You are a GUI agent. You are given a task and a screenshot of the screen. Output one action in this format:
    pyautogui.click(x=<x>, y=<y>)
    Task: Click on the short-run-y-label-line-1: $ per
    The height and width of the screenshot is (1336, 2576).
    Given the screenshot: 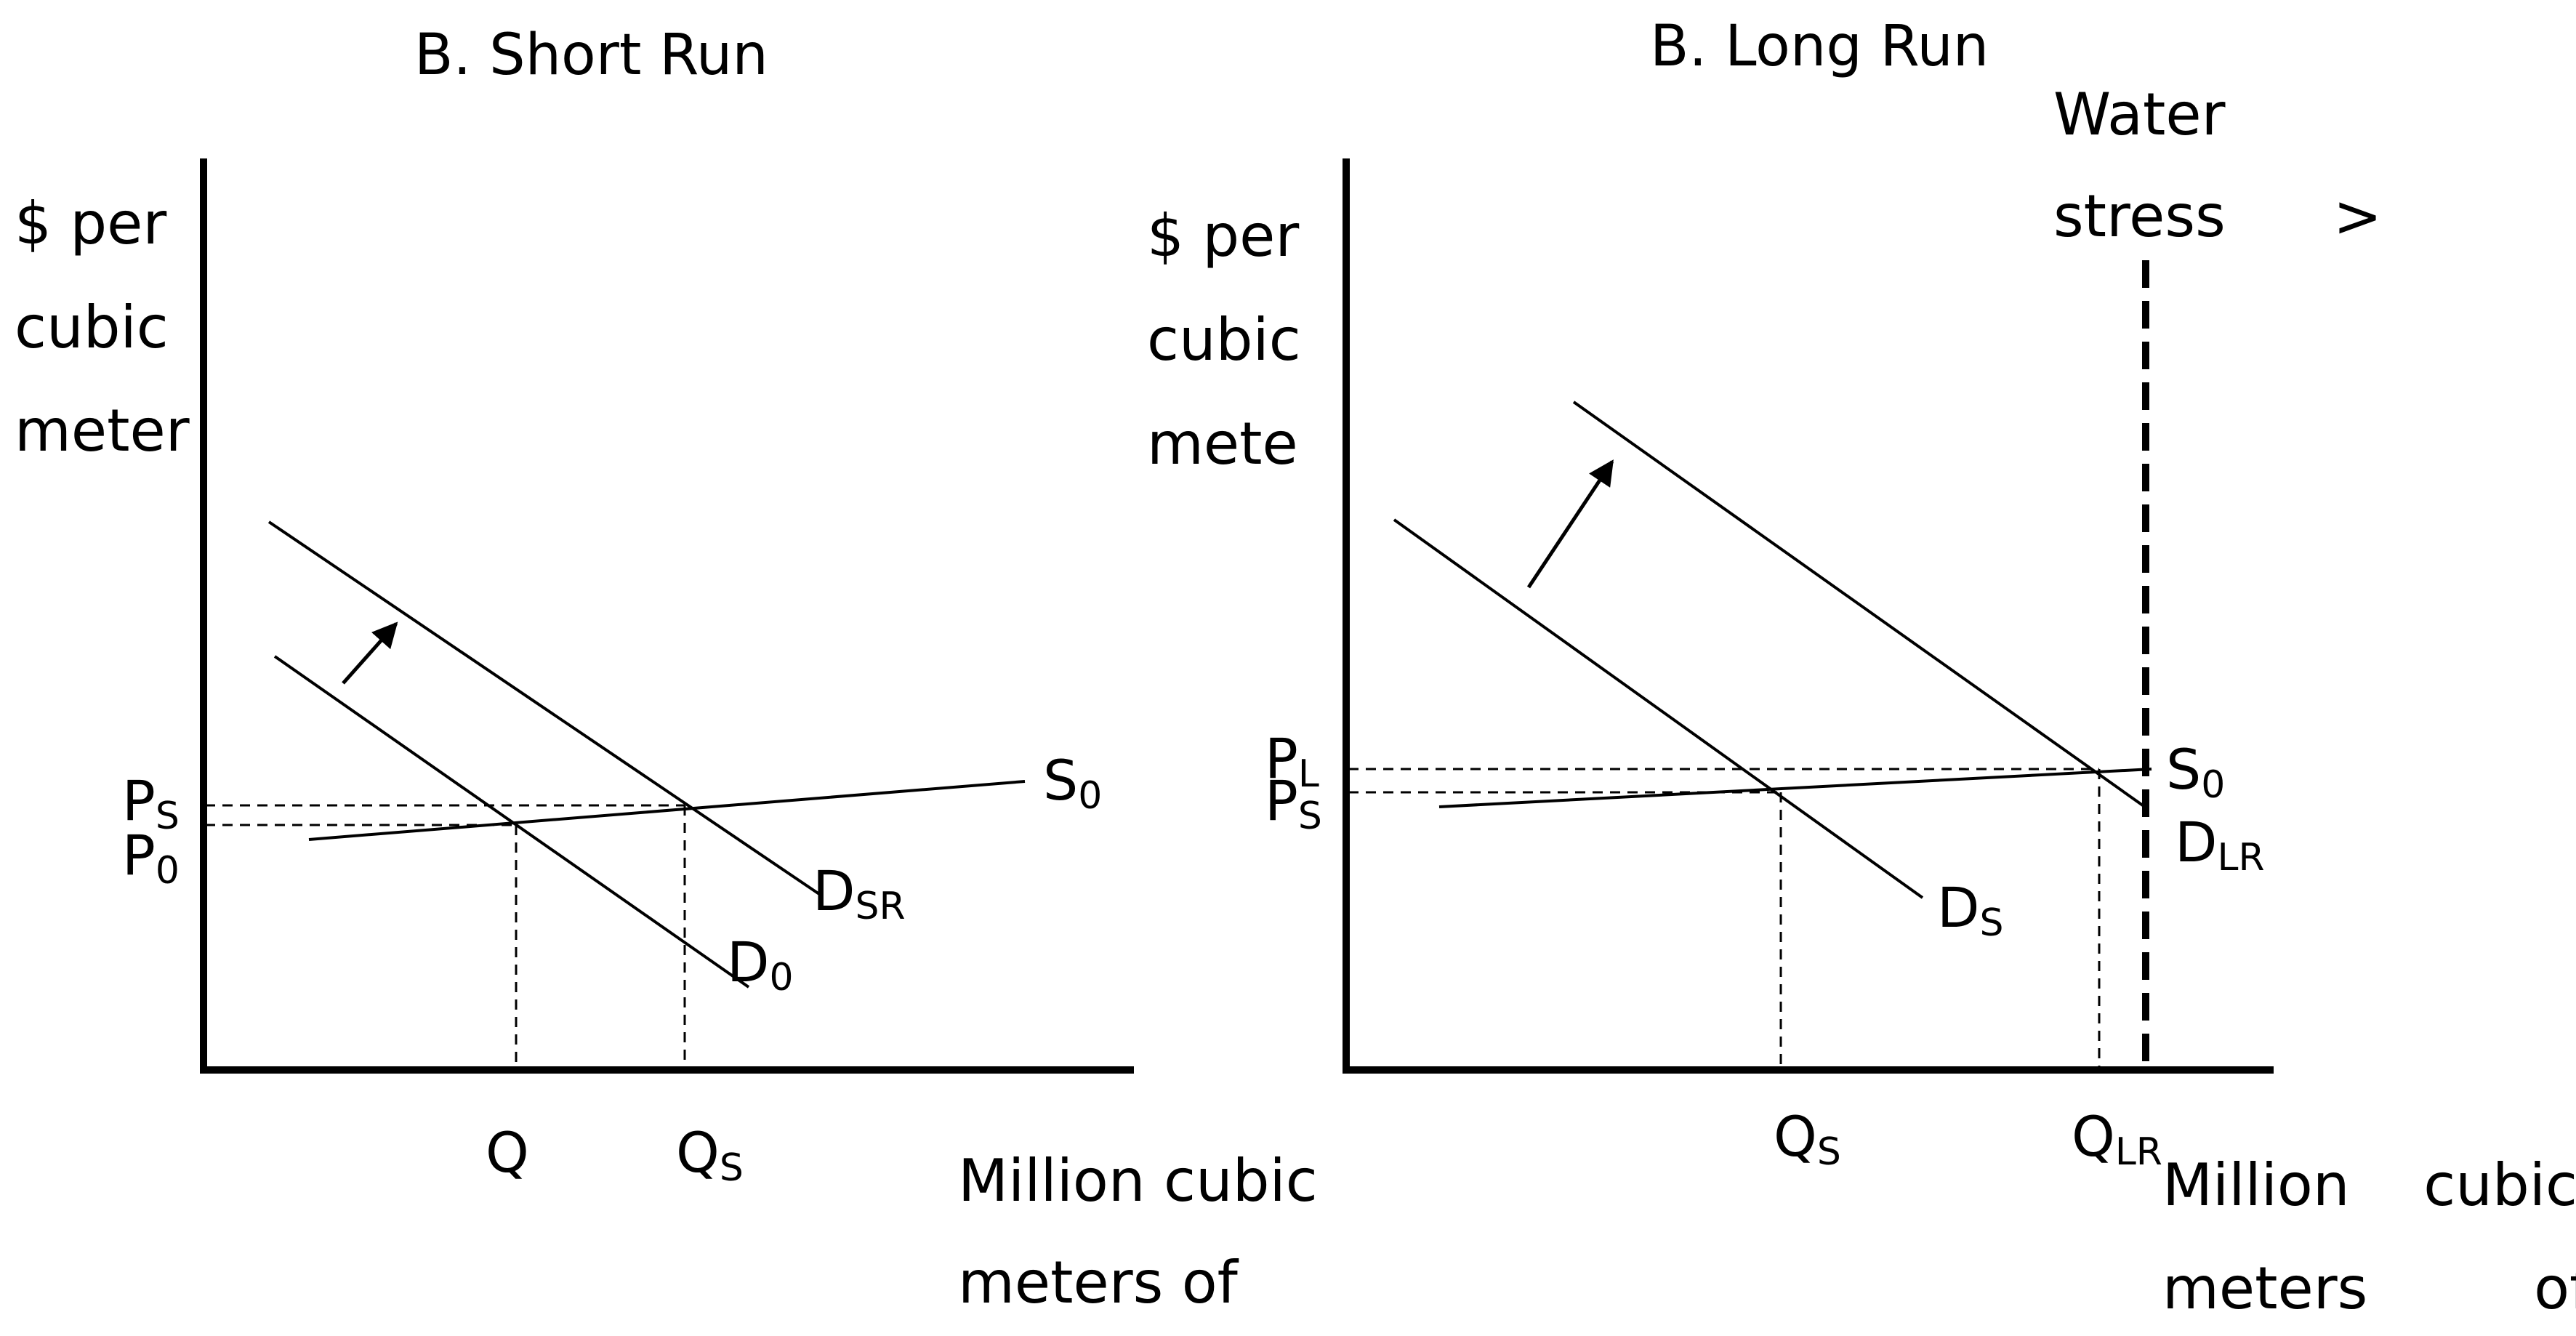 What is the action you would take?
    pyautogui.click(x=90, y=223)
    